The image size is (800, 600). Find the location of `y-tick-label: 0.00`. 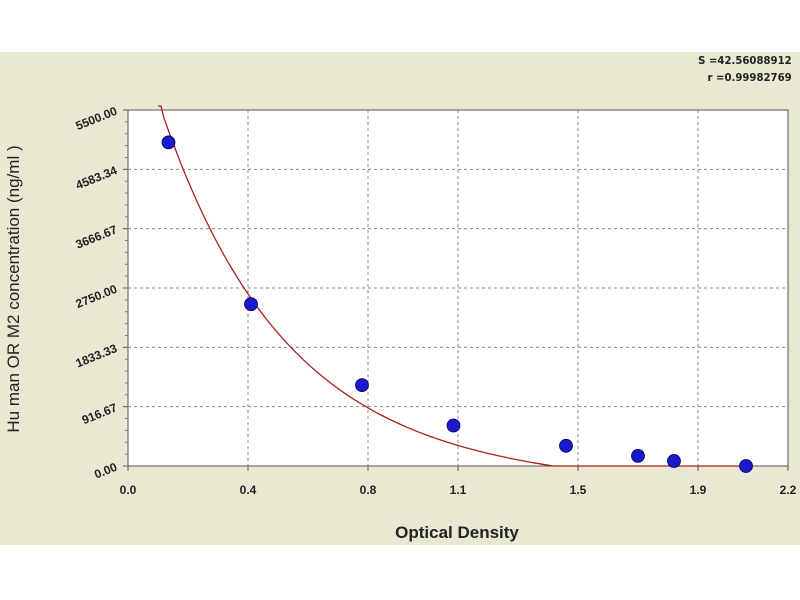

y-tick-label: 0.00 is located at coordinates (105, 471).